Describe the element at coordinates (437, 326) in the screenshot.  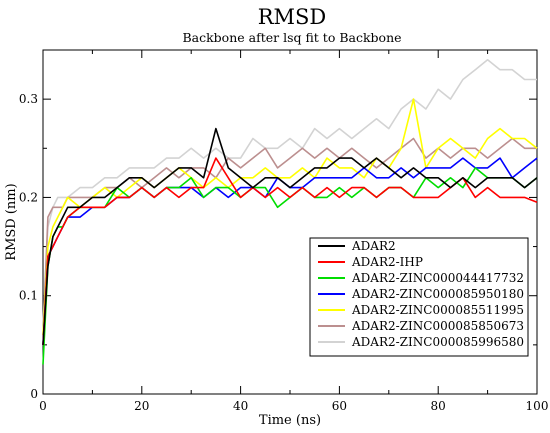
I see `legend-entry: ADAR2-ZINC000085850673` at that location.